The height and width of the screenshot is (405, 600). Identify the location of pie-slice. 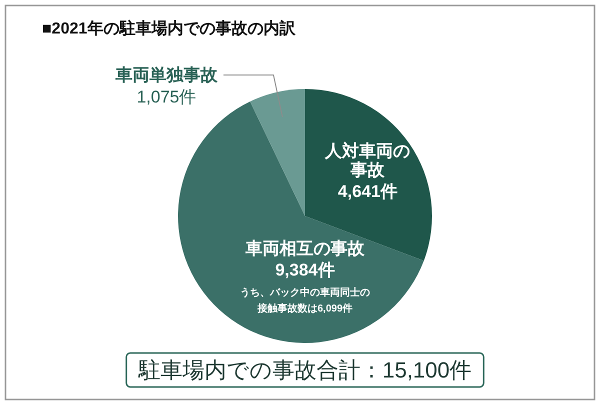
(277, 152).